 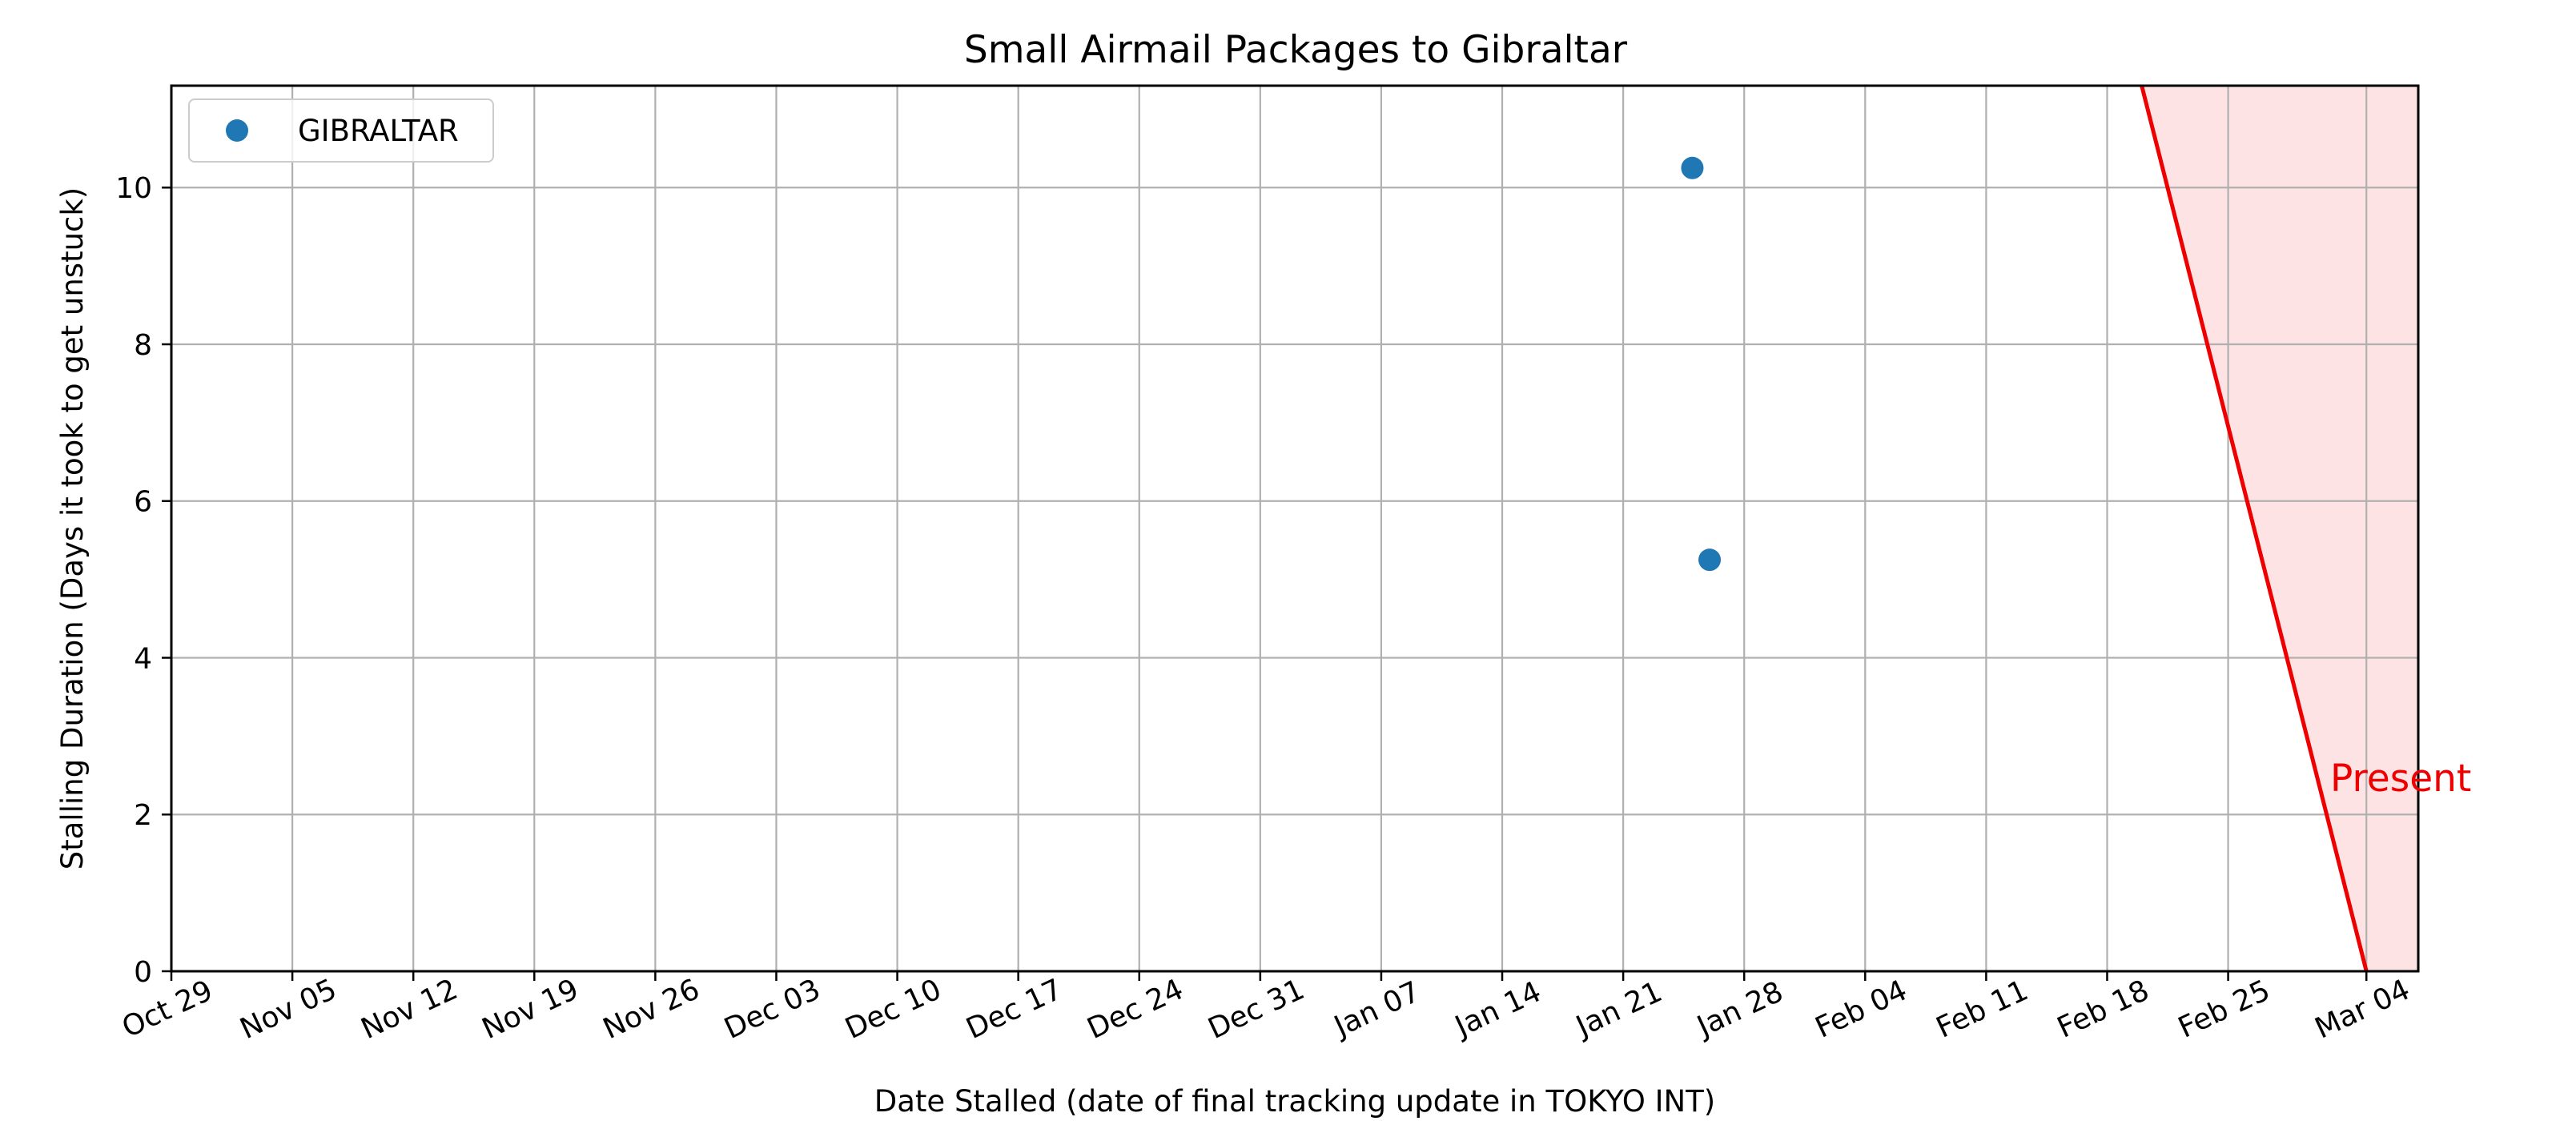 I want to click on present-shaded-region, so click(x=2279, y=529).